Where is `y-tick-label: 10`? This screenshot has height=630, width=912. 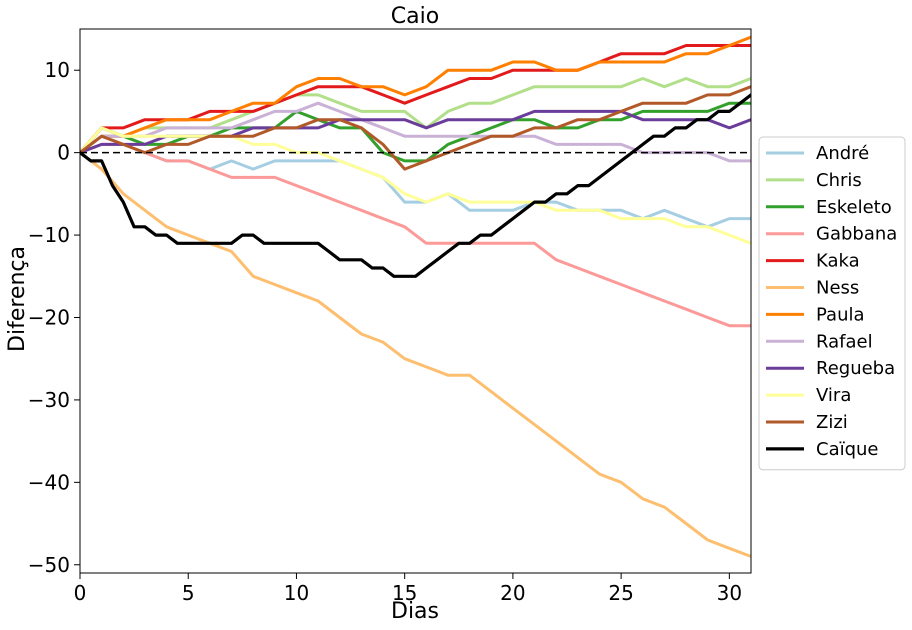 y-tick-label: 10 is located at coordinates (57, 70).